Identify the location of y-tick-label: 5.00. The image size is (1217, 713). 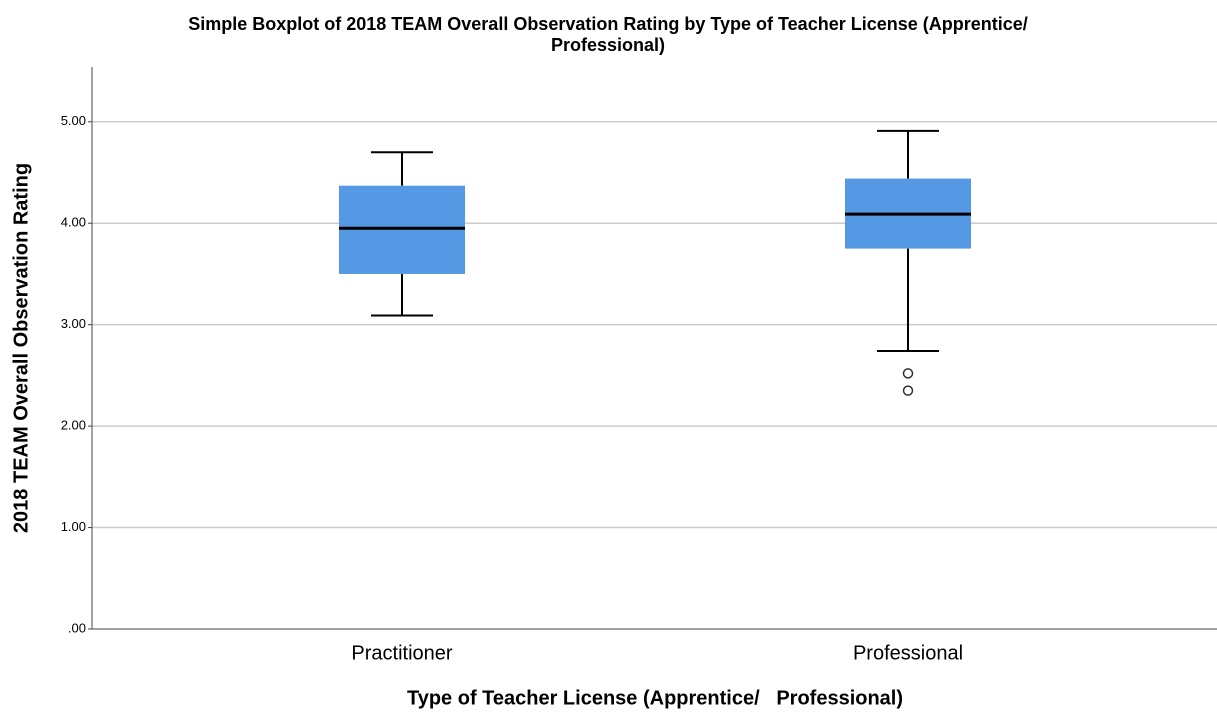
(73, 120).